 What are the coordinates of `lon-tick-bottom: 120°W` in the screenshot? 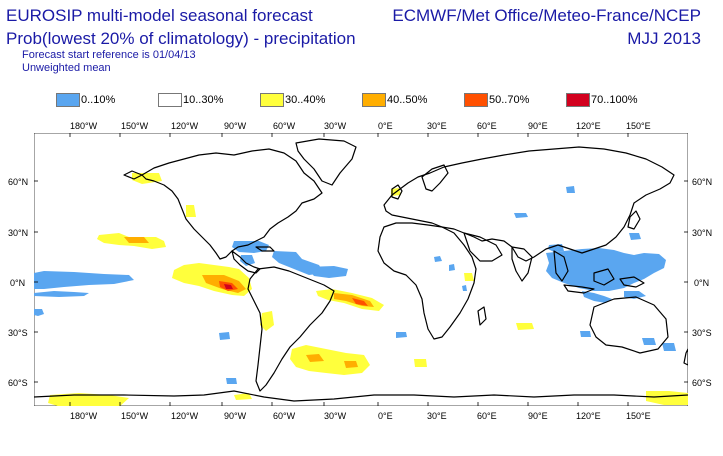 It's located at (185, 416).